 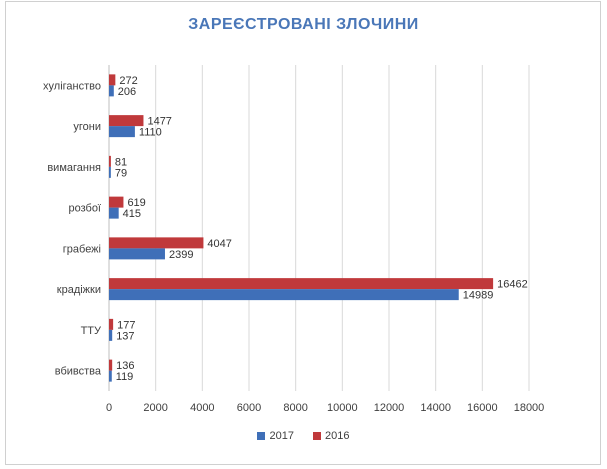 What do you see at coordinates (159, 122) in the screenshot?
I see `value-label-2016-cat-1: 1477` at bounding box center [159, 122].